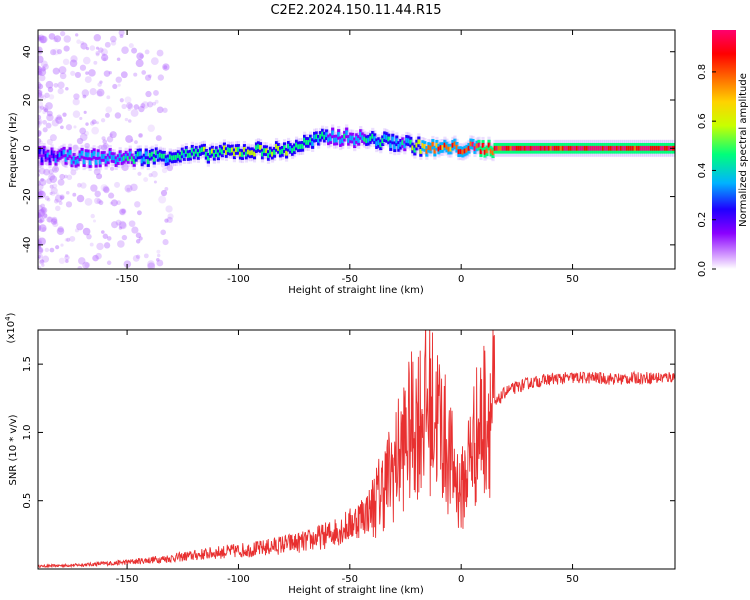  I want to click on colorbar-ticks: 0.0 0.2 0.4 0.6 0.8, so click(706, 170).